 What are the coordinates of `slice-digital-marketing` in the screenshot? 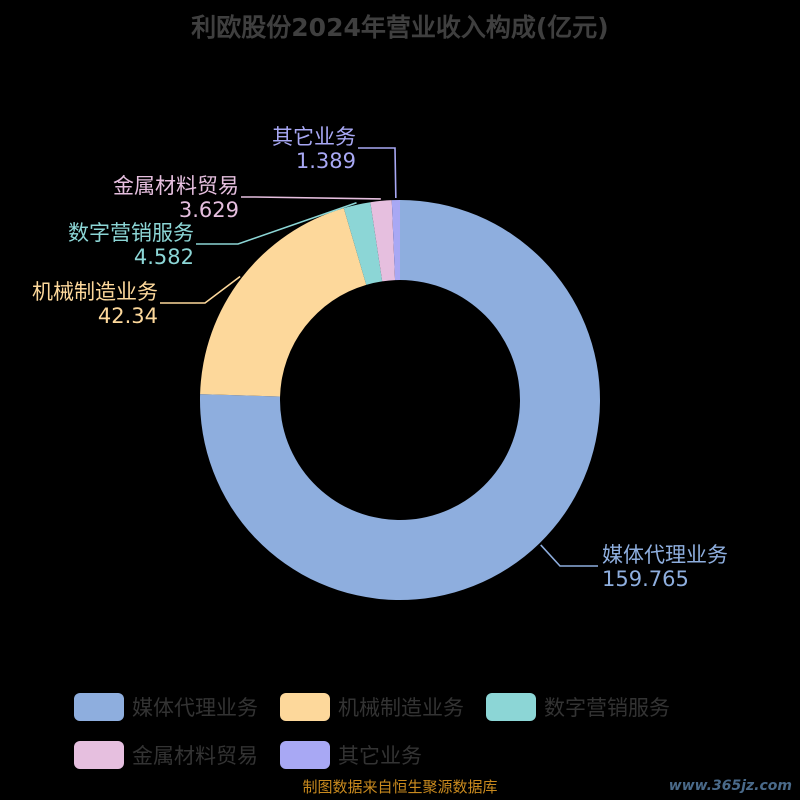 It's located at (363, 243).